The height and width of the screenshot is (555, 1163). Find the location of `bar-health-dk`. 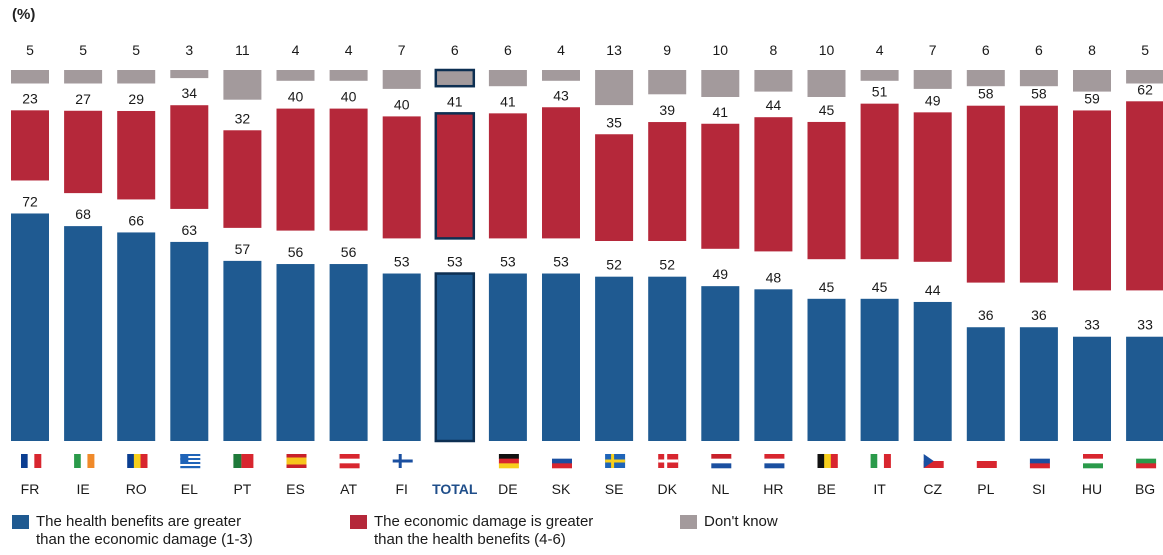

bar-health-dk is located at coordinates (667, 358).